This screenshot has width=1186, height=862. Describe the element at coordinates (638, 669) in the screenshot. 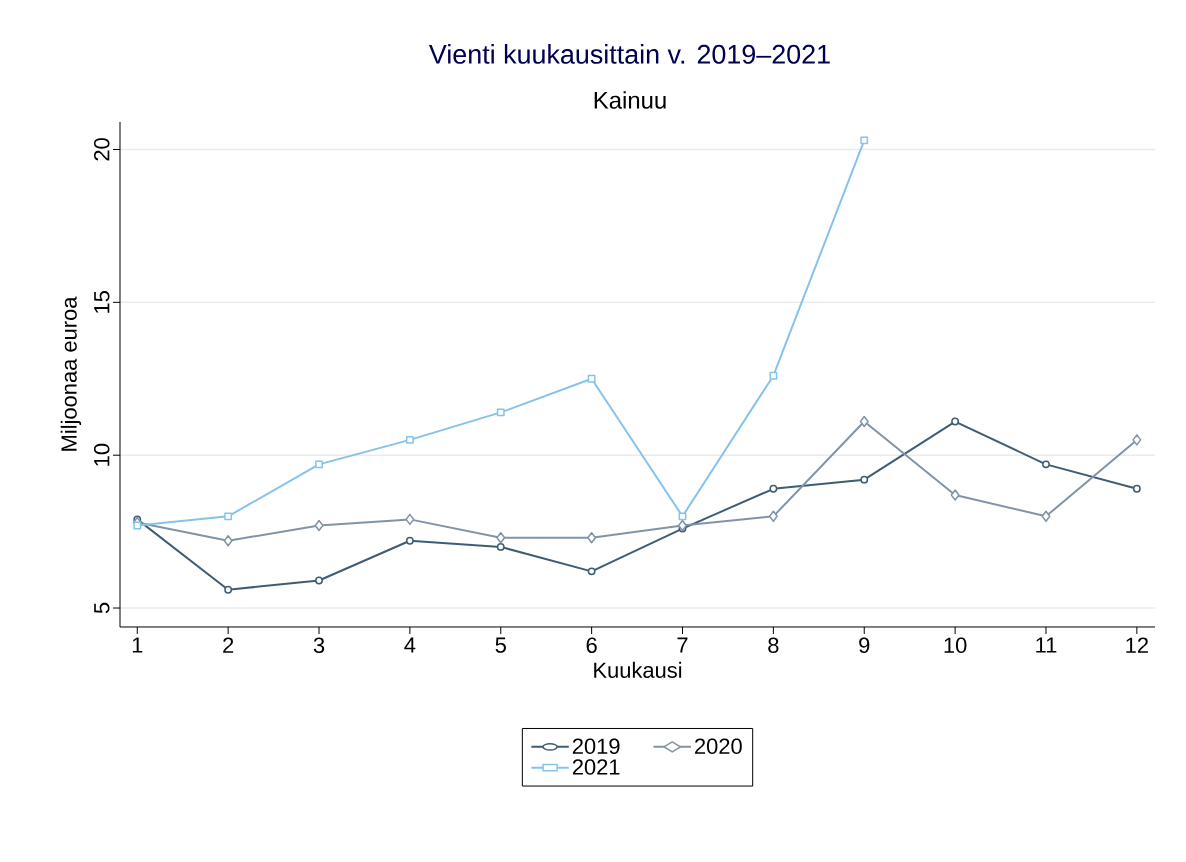

I see `x-axis-title: Kuukausi` at that location.